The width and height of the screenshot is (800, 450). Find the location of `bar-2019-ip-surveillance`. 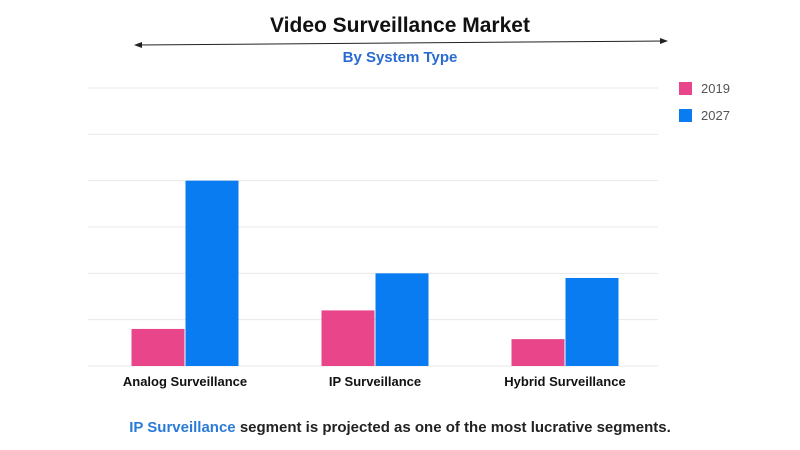

bar-2019-ip-surveillance is located at coordinates (348, 338).